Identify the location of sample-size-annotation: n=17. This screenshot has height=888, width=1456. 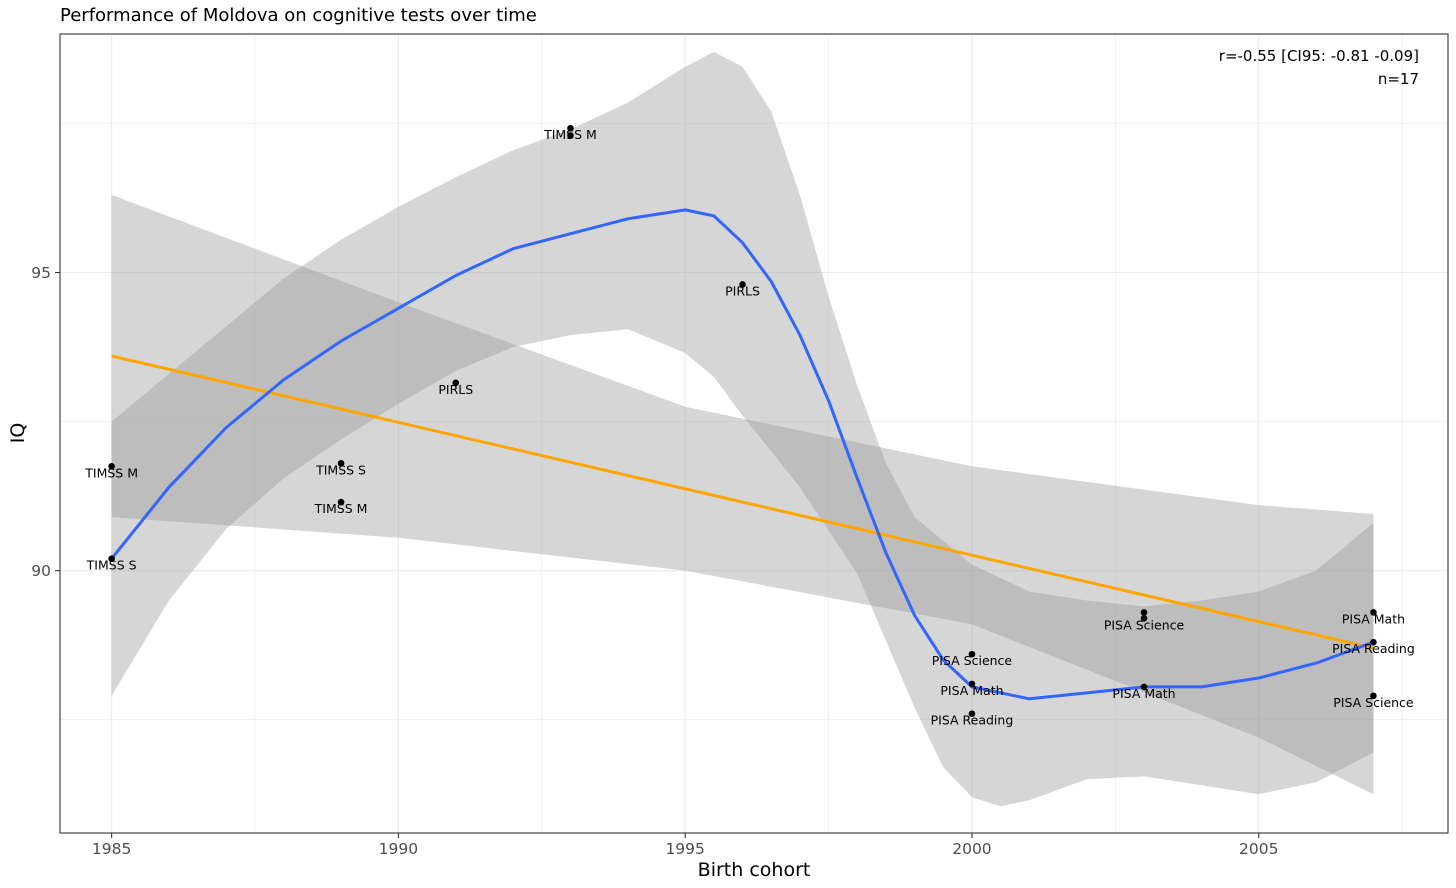
(1398, 79).